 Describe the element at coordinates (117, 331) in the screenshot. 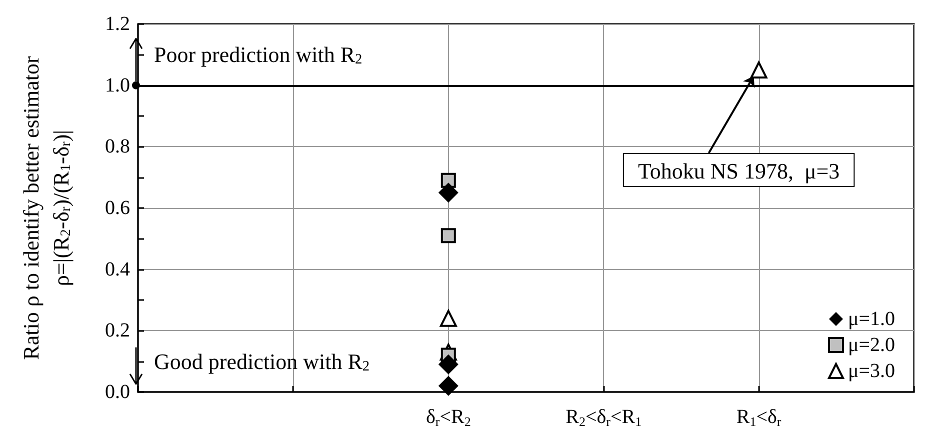

I see `y-tick-label: 0.2` at that location.